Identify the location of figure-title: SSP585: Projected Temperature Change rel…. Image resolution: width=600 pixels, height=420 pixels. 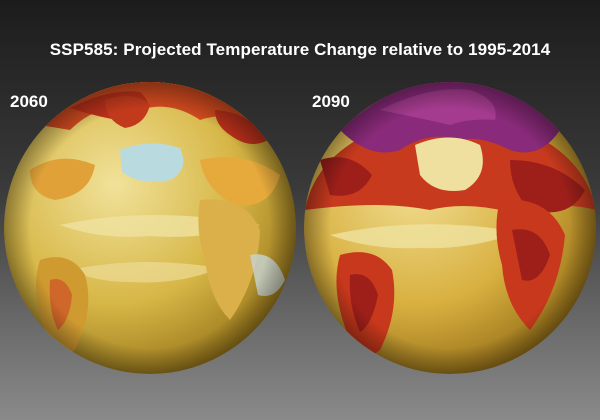
(300, 49).